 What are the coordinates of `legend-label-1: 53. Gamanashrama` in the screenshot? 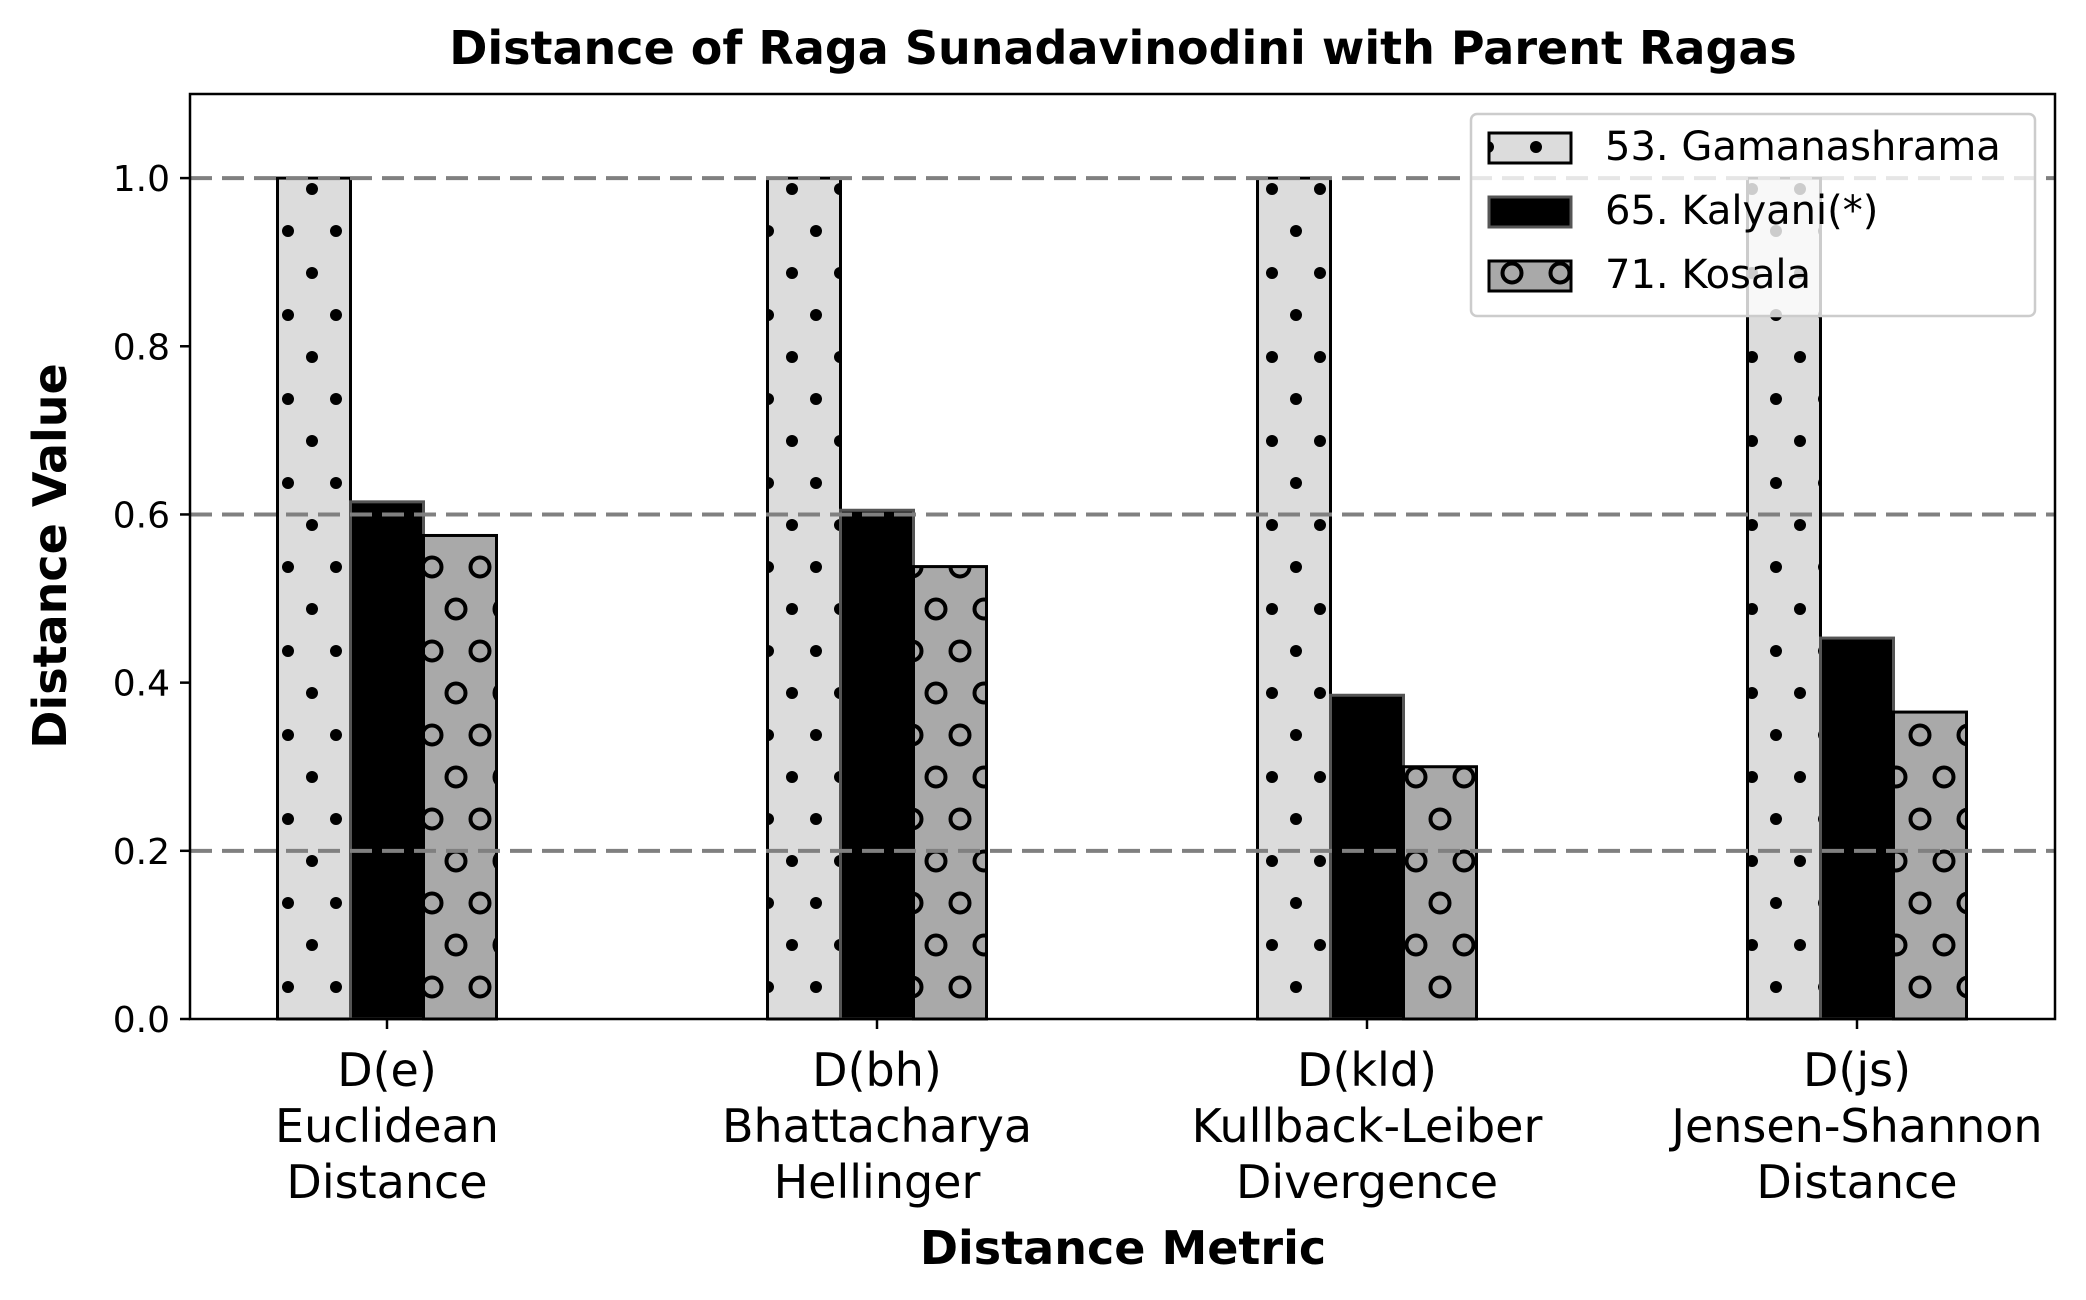 It's located at (1803, 147).